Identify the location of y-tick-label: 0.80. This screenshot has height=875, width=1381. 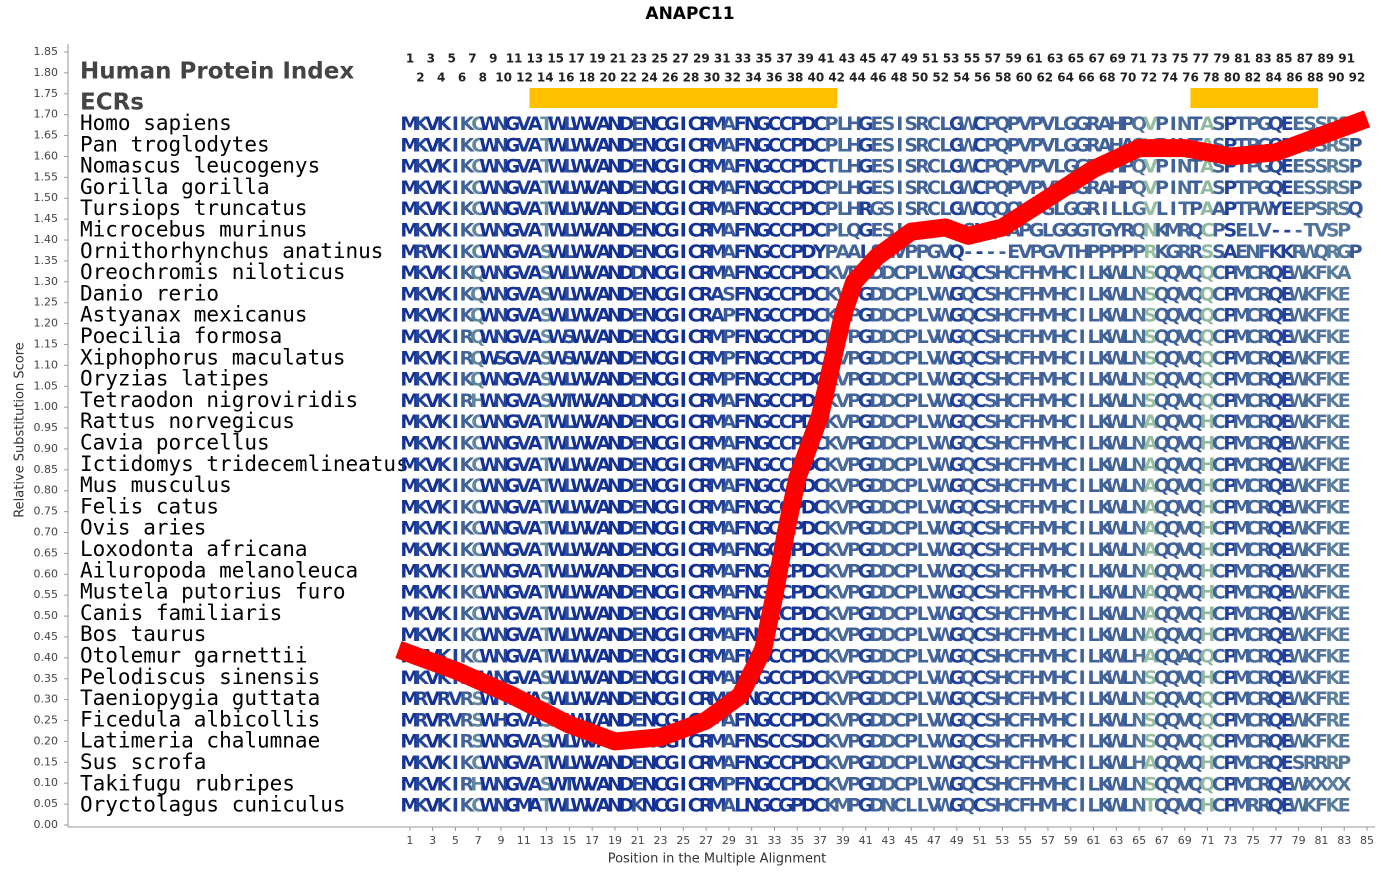
(46, 490).